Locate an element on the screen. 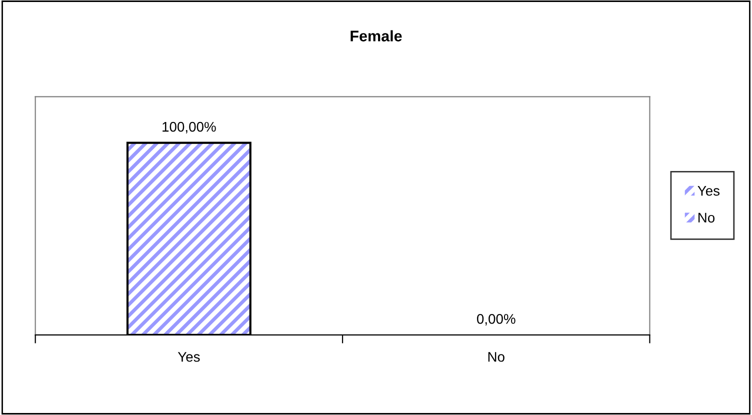 The height and width of the screenshot is (415, 752). legend-label: Yes is located at coordinates (709, 191).